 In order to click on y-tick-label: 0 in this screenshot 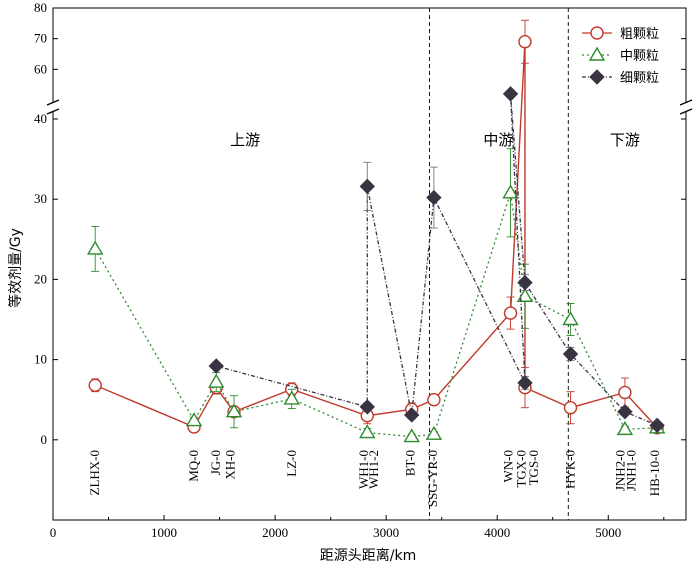, I will do `click(44, 439)`.